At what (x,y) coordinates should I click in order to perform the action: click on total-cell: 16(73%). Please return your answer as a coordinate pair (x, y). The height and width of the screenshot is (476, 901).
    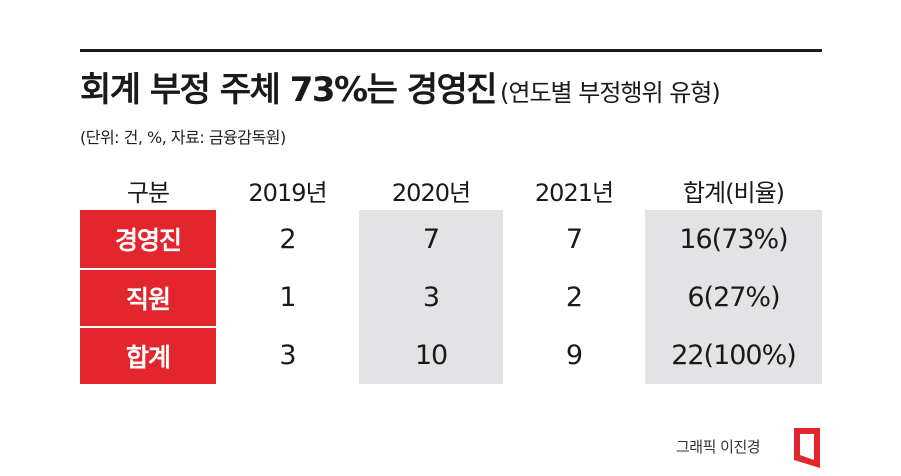
    Looking at the image, I should click on (733, 239).